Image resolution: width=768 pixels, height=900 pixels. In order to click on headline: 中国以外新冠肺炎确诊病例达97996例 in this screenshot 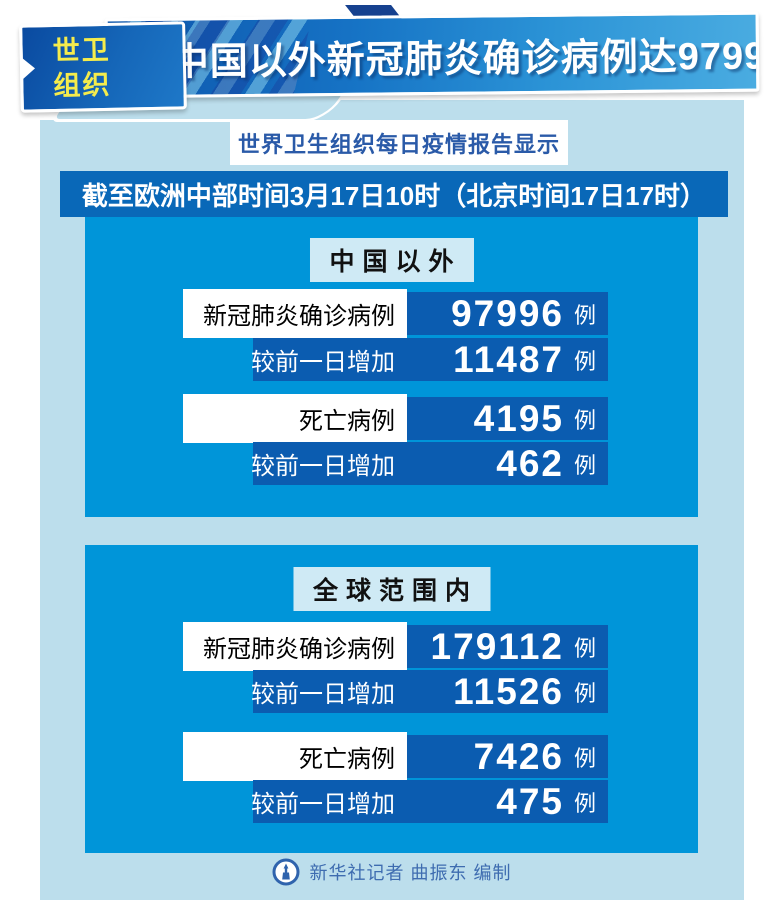, I will do `click(465, 59)`.